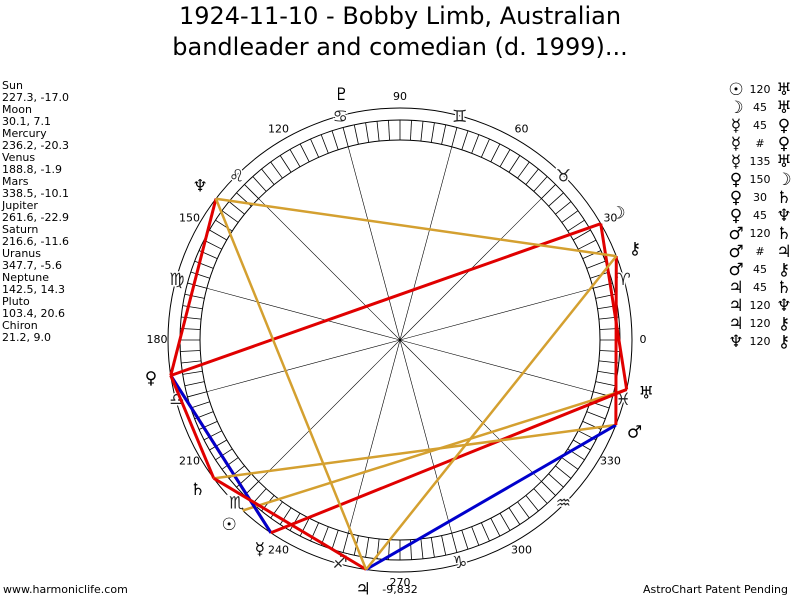  Describe the element at coordinates (65, 589) in the screenshot. I see `footer-link: www.harmoniclife.com` at that location.